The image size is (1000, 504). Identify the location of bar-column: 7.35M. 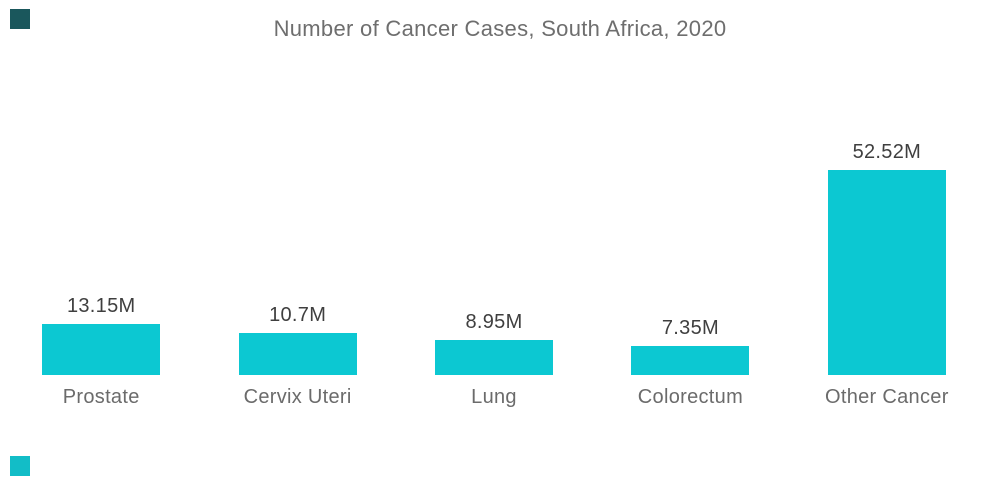
(690, 187).